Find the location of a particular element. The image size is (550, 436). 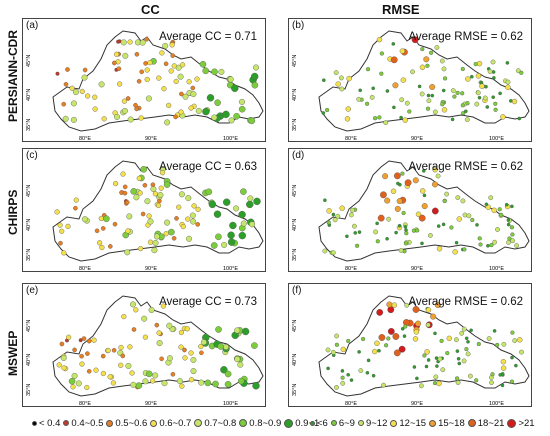

lon-tick-label: 80°E is located at coordinates (351, 404).